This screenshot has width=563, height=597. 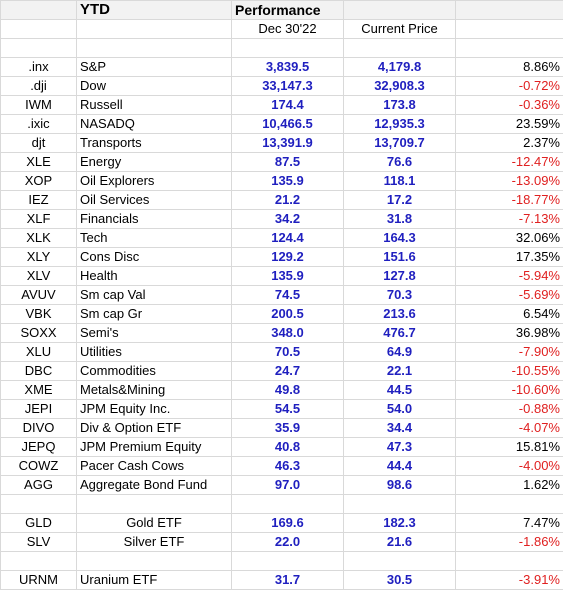 I want to click on pct-change-cell: -18.77%, so click(x=509, y=200).